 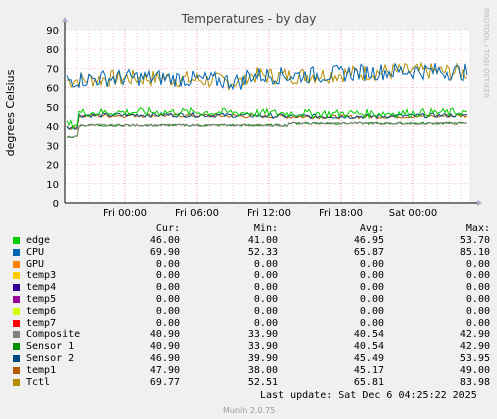 I want to click on x-tick-label: Fri 06:00, so click(x=197, y=213).